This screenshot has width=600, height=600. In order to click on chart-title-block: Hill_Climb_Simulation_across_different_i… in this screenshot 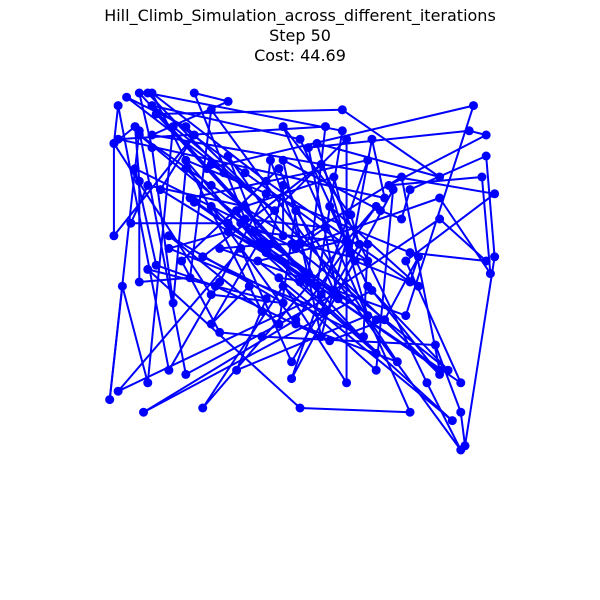, I will do `click(300, 36)`.